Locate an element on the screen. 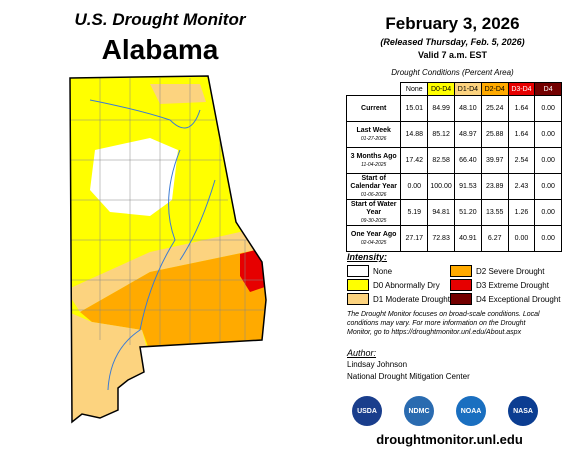  state: Alabama is located at coordinates (160, 49).